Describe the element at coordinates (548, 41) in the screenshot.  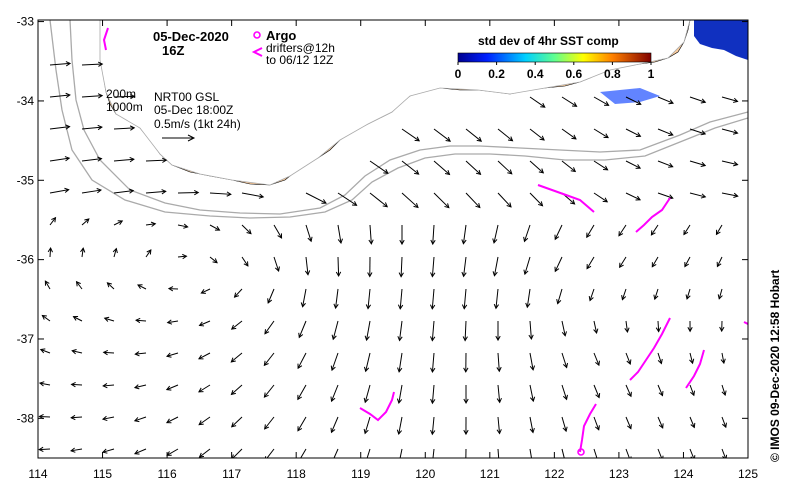
I see `colorbar-title: std dev of 4hr SST comp` at that location.